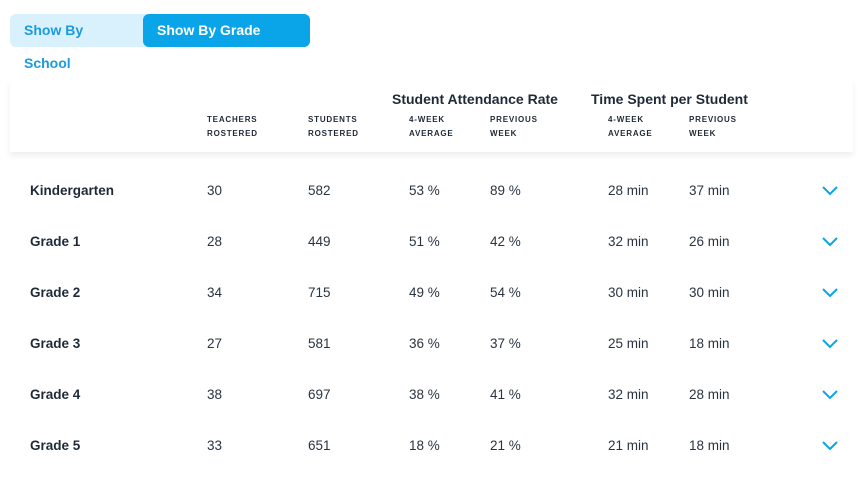  What do you see at coordinates (431, 206) in the screenshot?
I see `table-row: Kindergarten 30 582 53 % 89 % 28 min 37 min` at bounding box center [431, 206].